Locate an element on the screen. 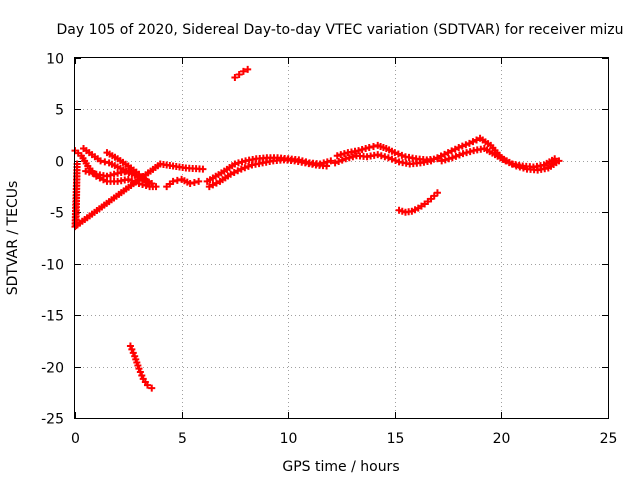 The image size is (640, 480). y-tick-label: -15 is located at coordinates (52, 317).